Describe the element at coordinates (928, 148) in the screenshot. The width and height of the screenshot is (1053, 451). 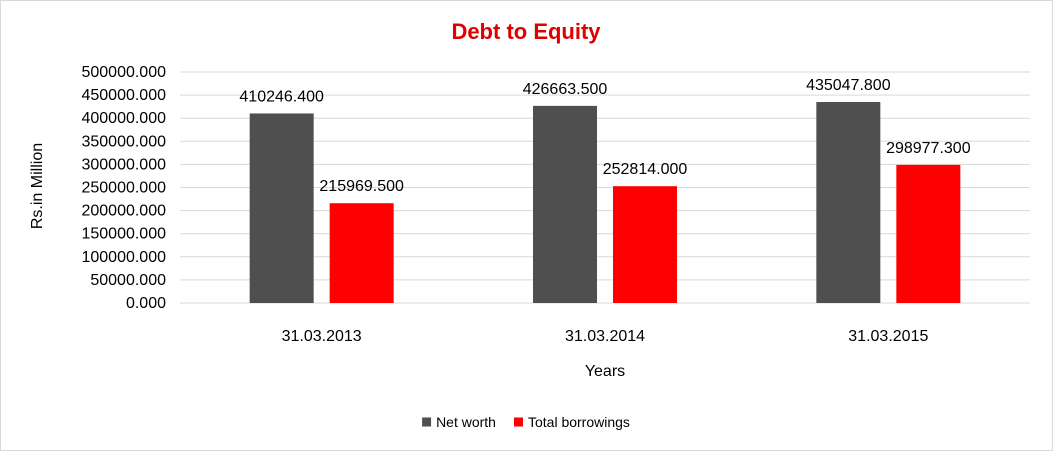
I see `data-label: 298977.300` at that location.